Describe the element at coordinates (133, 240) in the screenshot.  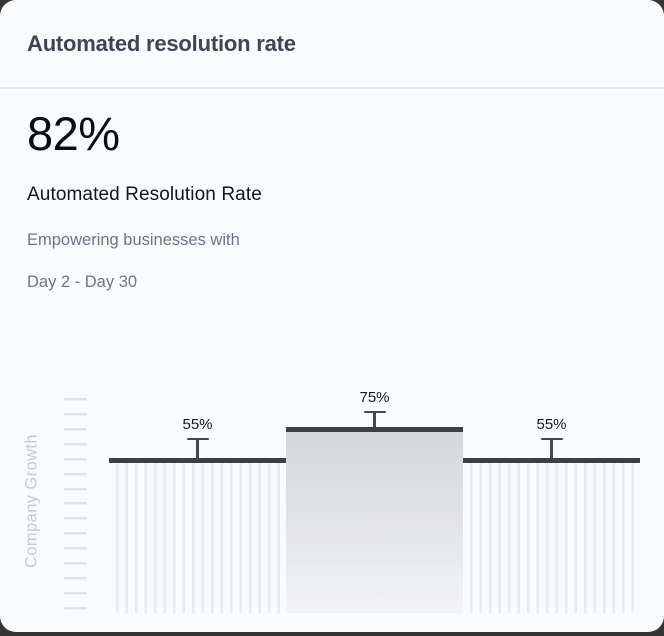
I see `stat-description: Empowering businesses with` at that location.